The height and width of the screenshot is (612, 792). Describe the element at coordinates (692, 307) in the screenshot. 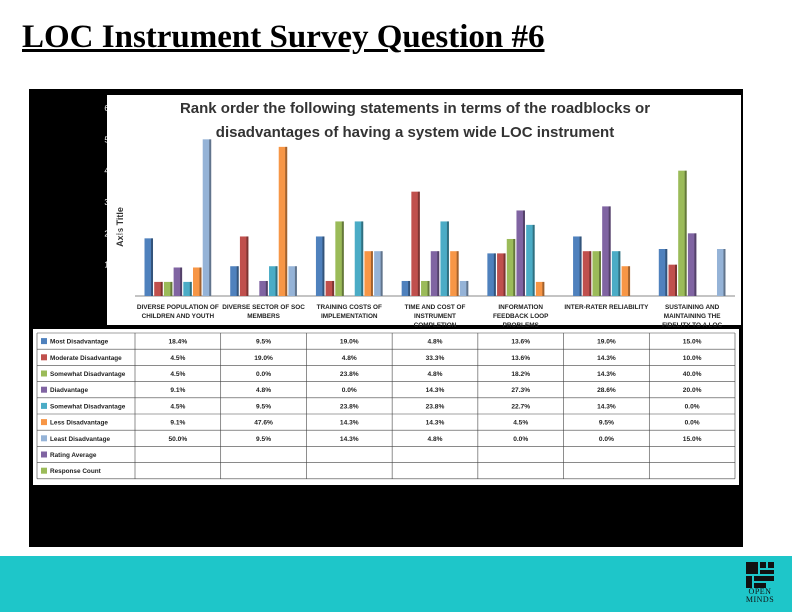

I see `x-category-label: SUSTAINING AND` at that location.